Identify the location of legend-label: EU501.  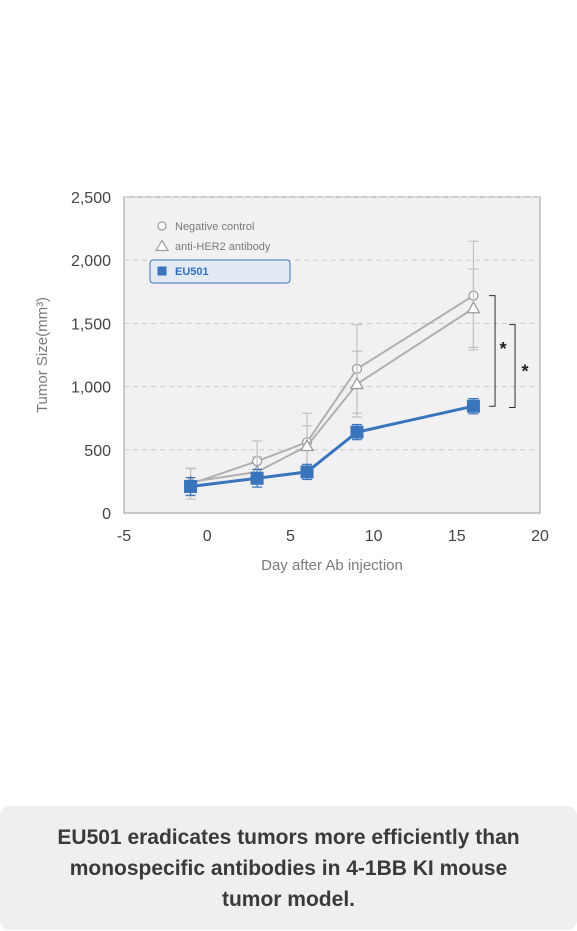
(192, 272).